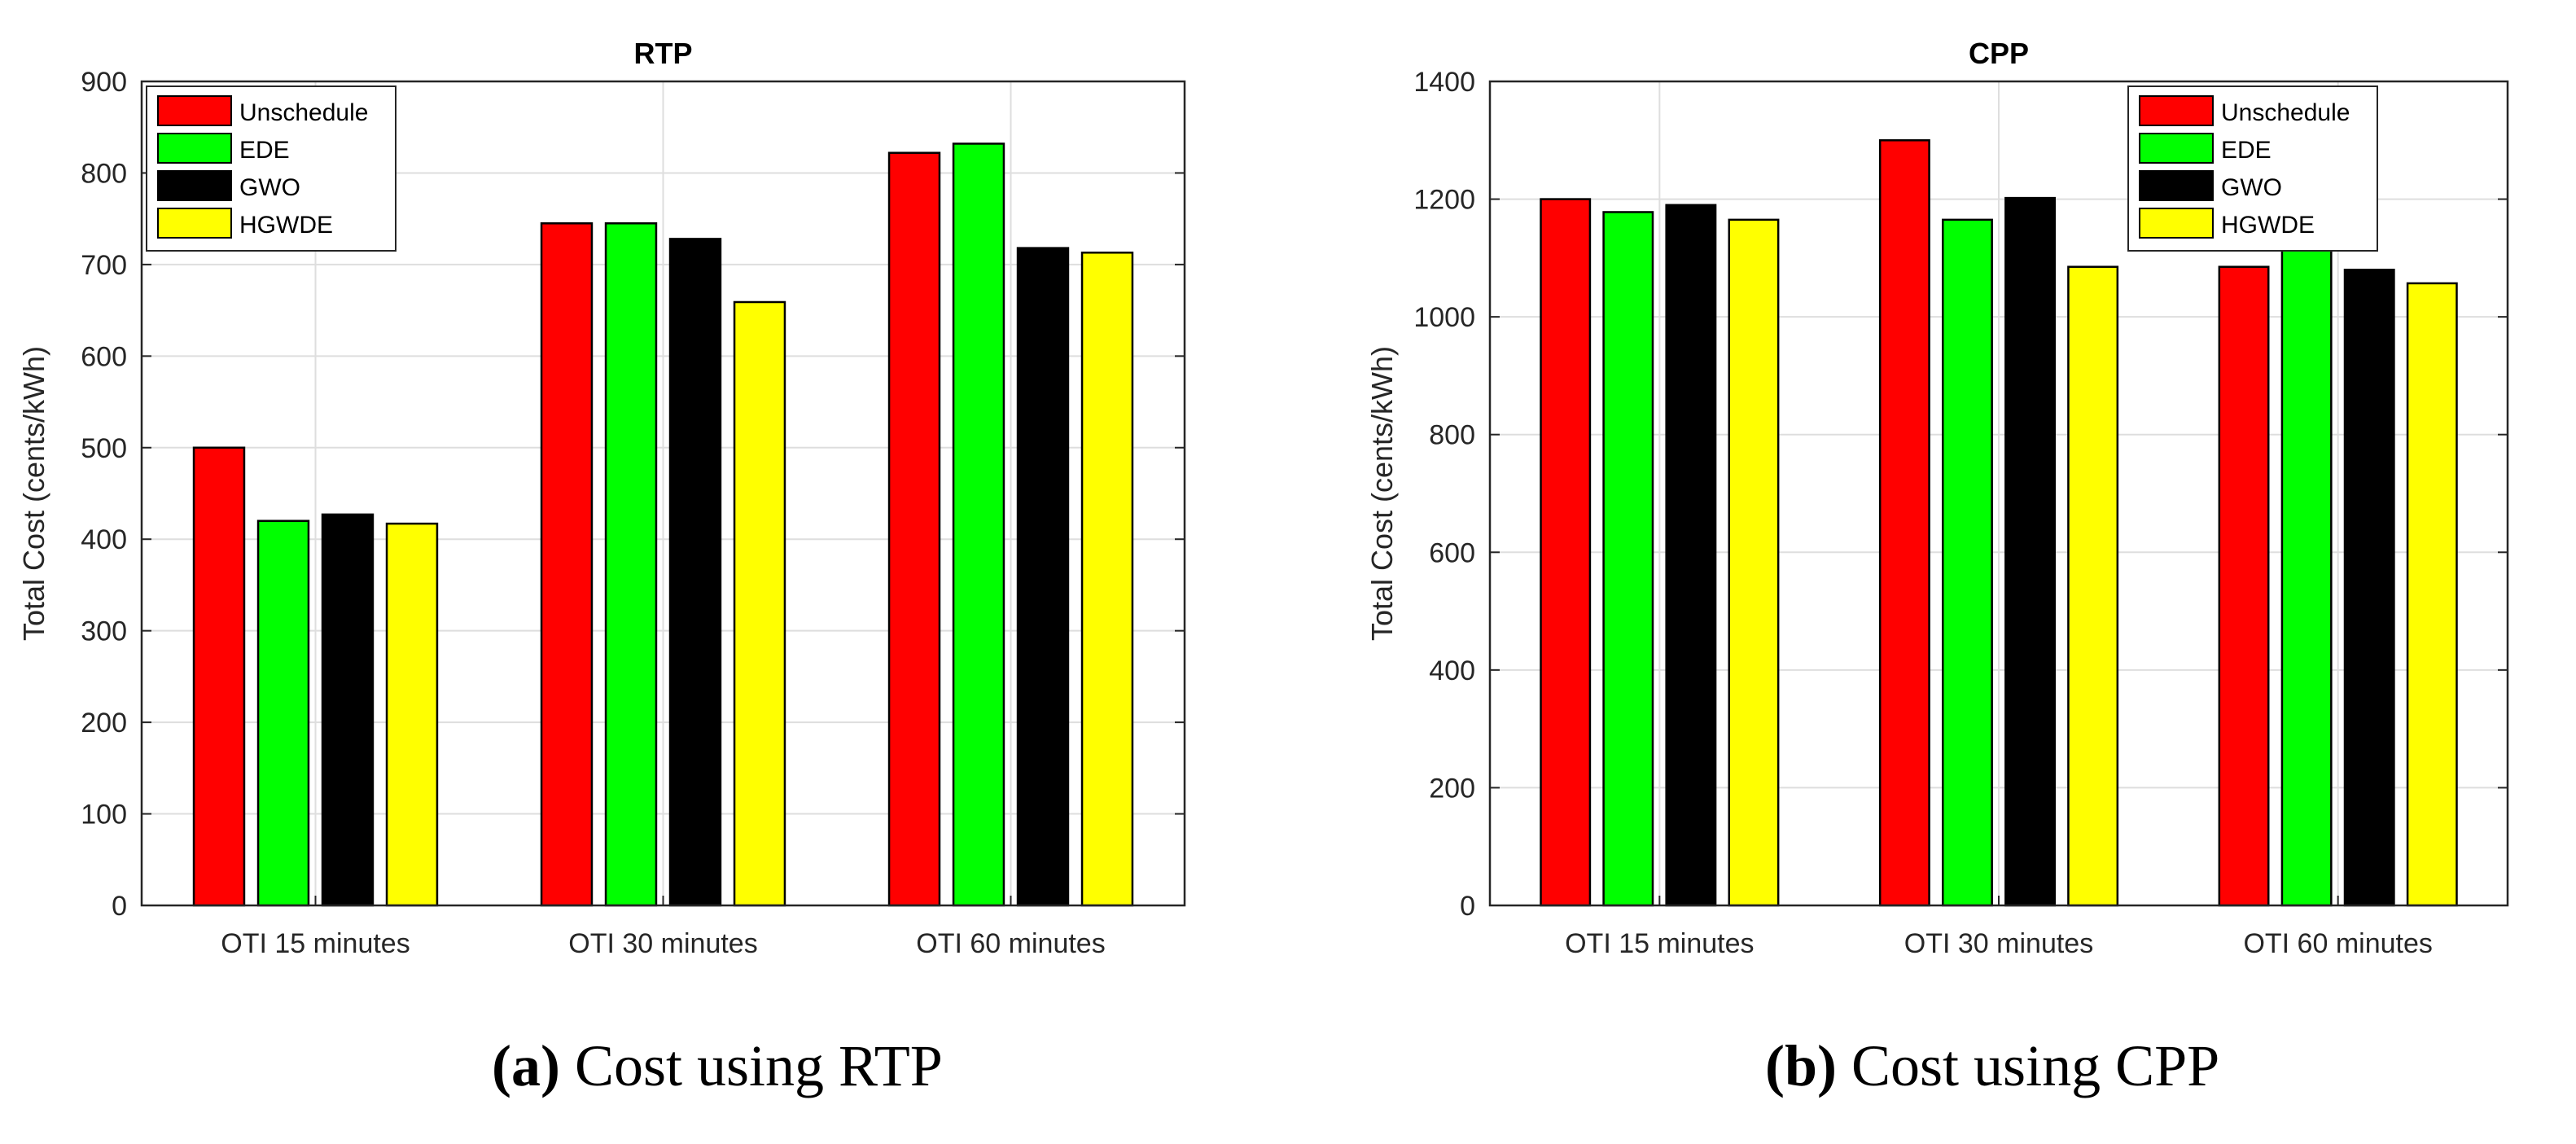 The height and width of the screenshot is (1144, 2576). I want to click on caption-a-text: Cost using RTP, so click(751, 1065).